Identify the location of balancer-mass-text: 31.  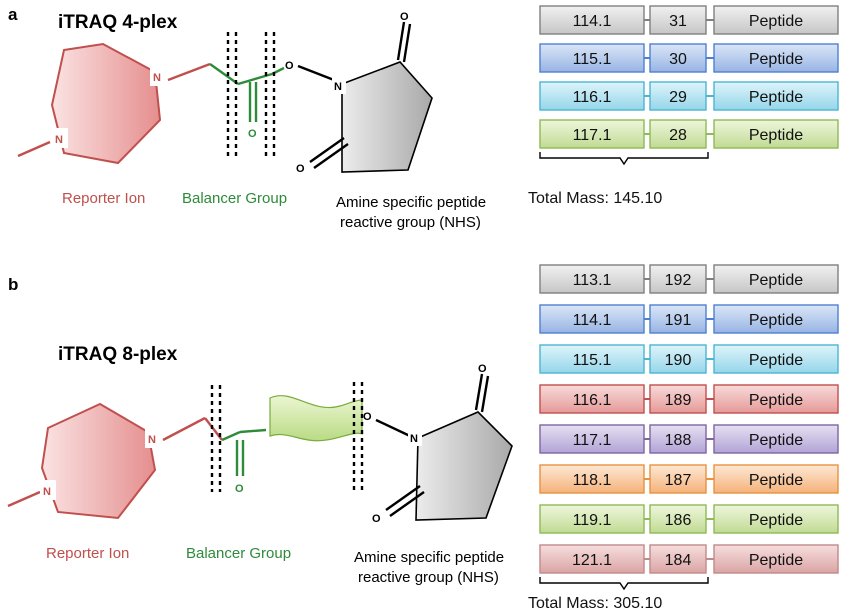
(678, 21).